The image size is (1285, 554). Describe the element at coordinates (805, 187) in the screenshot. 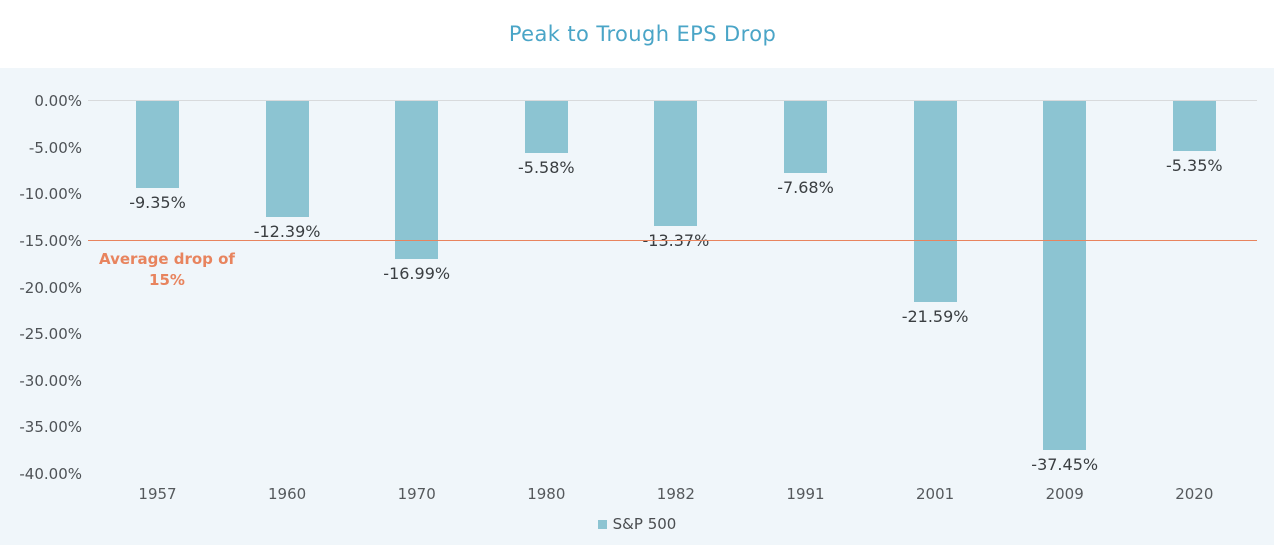

I see `bar-value-label: -7.68%` at that location.